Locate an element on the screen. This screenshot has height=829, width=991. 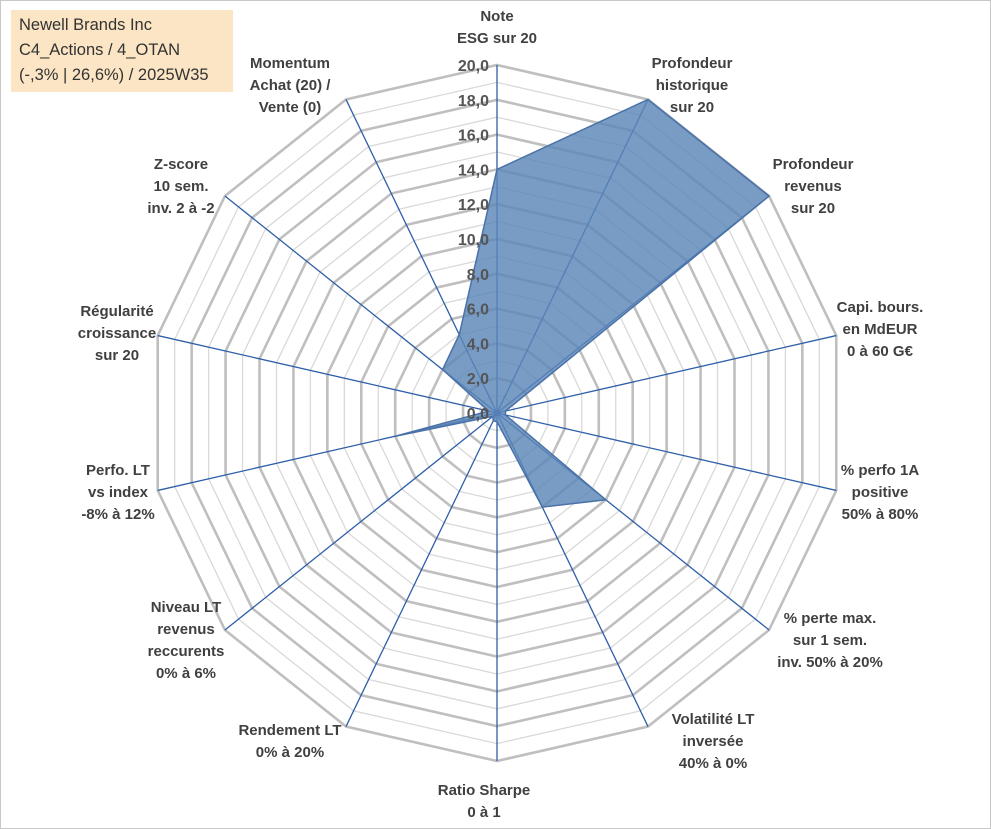
info-line-category: C4_Actions / 4_OTAN is located at coordinates (100, 50).